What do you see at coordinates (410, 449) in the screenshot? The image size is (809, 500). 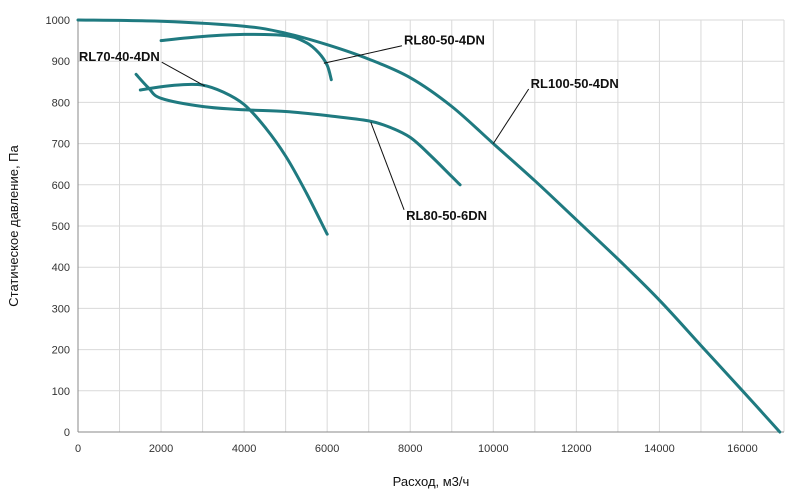 I see `x-tick-label: 8000` at bounding box center [410, 449].